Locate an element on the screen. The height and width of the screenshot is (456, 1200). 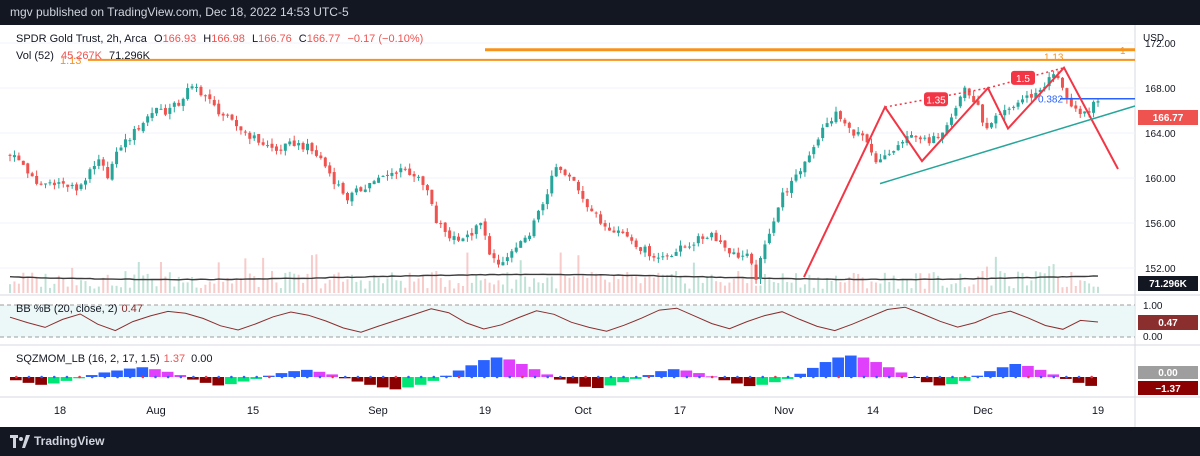
sqz-value-badge is located at coordinates (1168, 388).